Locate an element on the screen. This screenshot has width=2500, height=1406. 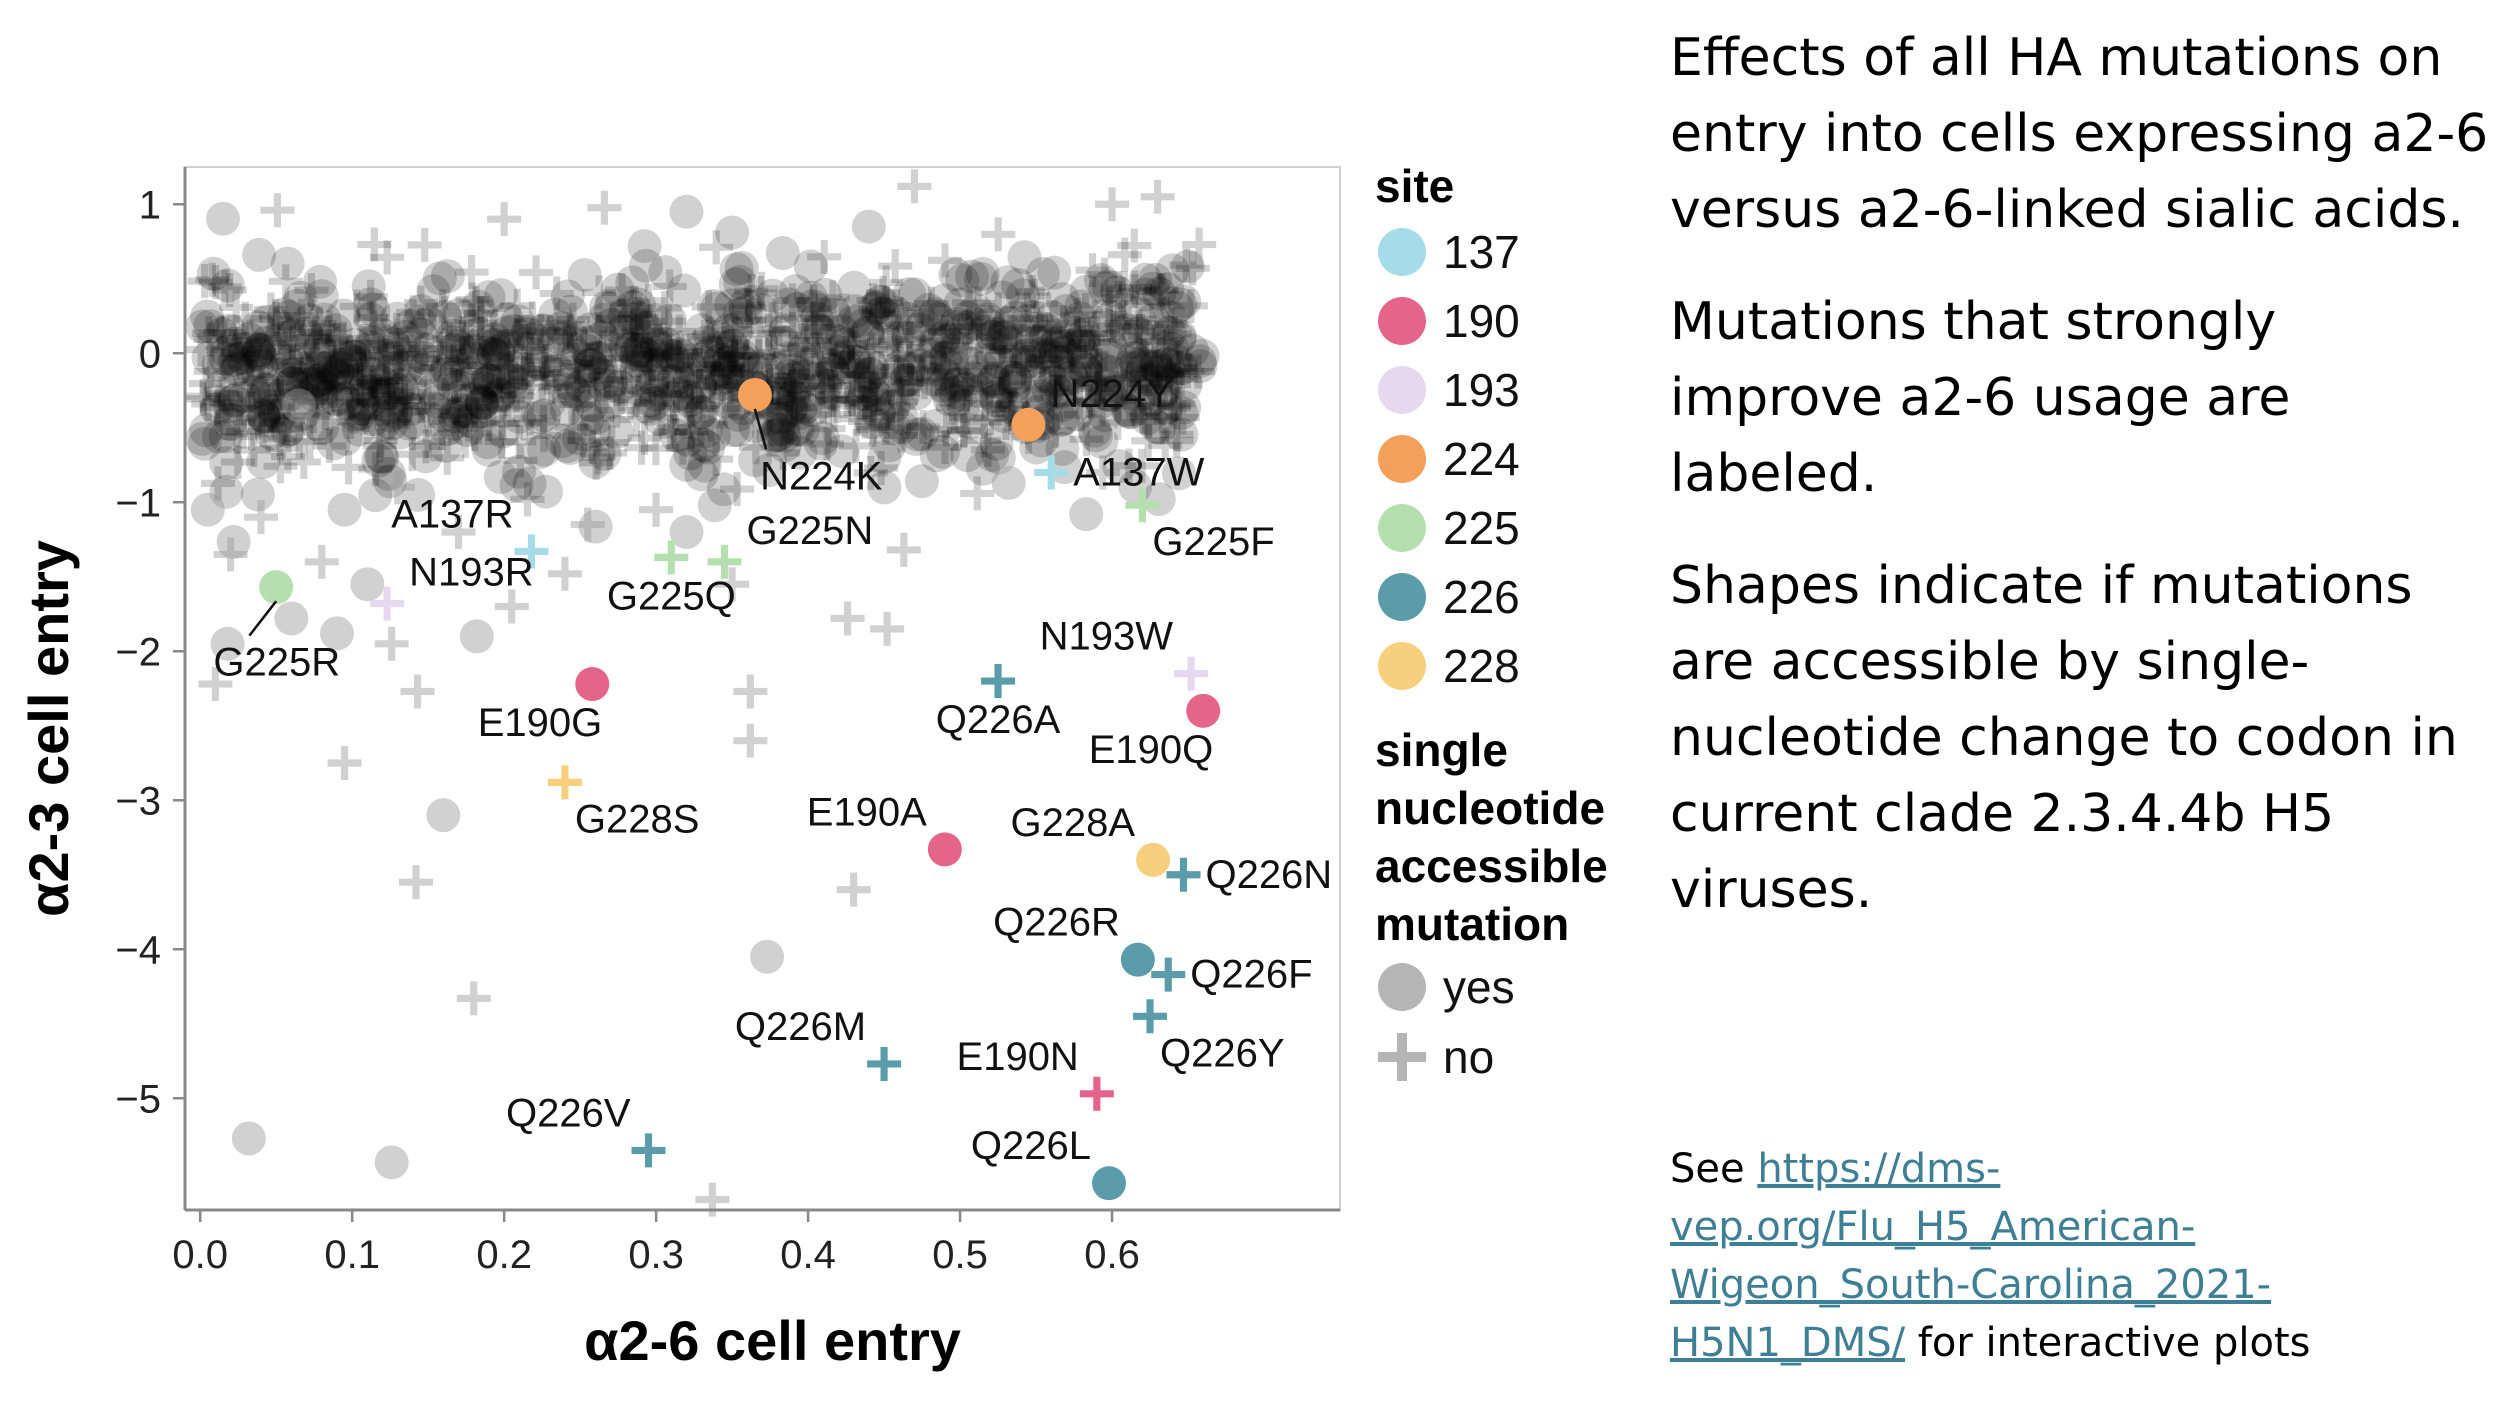
legend-shape-title: accessible is located at coordinates (1491, 866).